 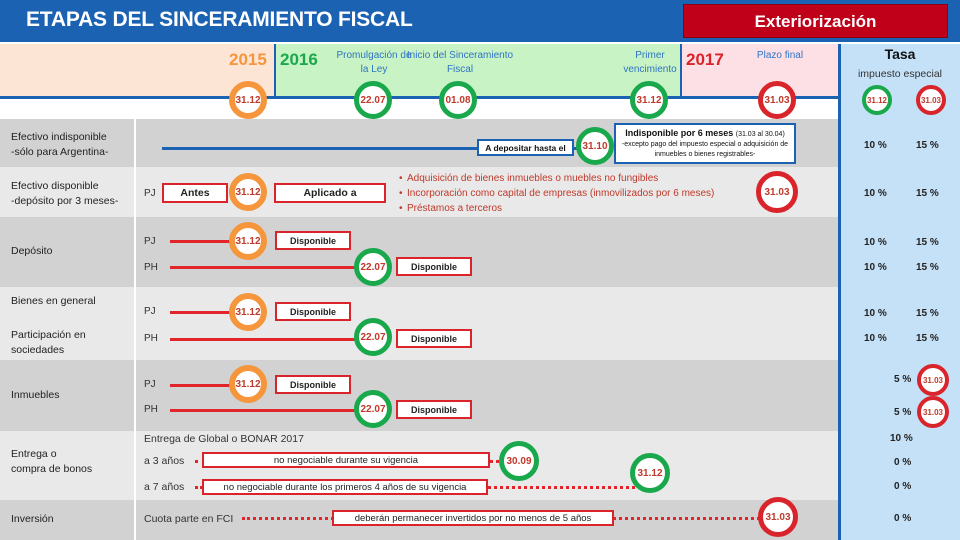 What do you see at coordinates (875, 242) in the screenshot?
I see `row3-rate-1a: 10 %` at bounding box center [875, 242].